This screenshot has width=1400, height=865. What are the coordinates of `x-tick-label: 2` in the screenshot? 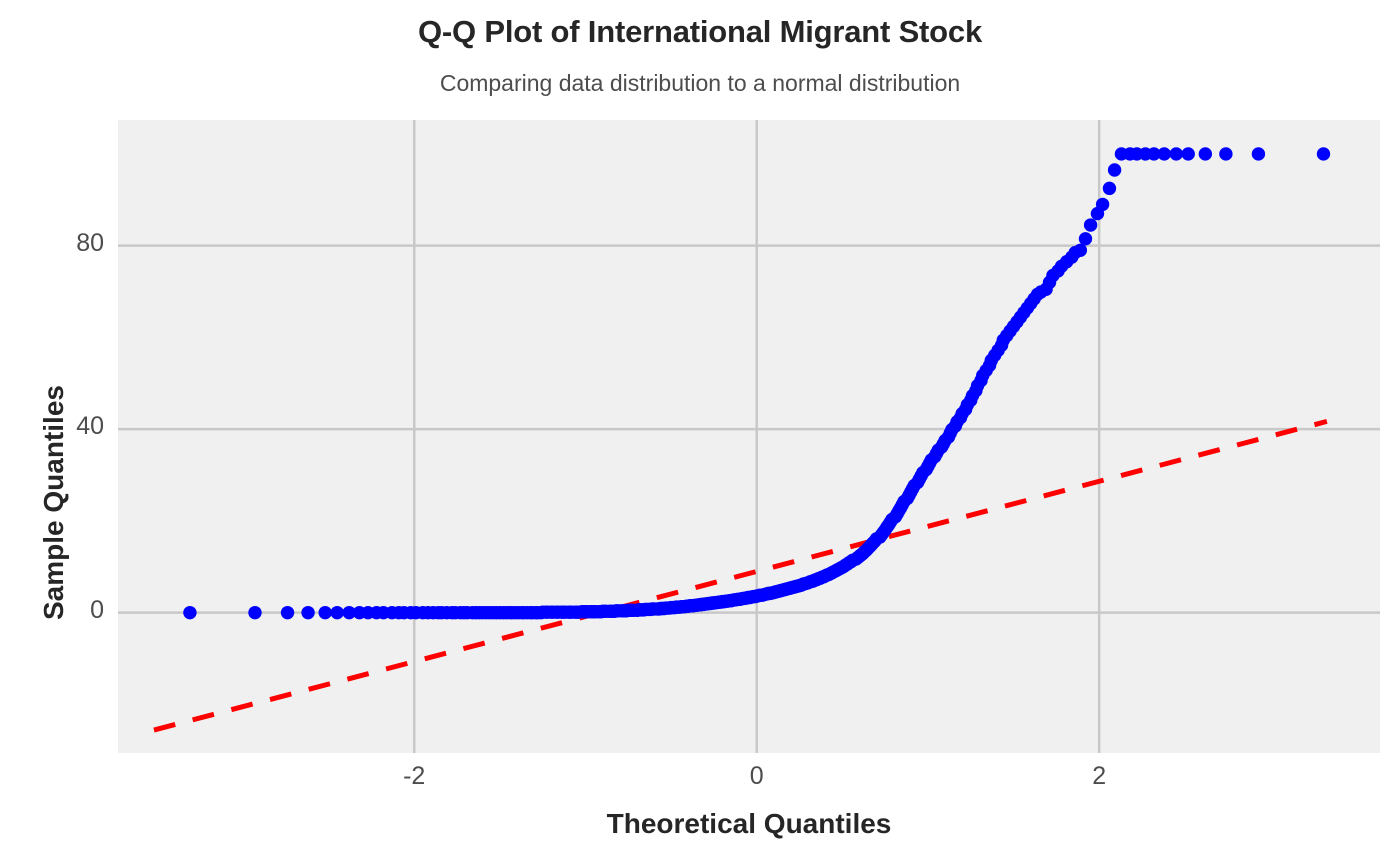 It's located at (1099, 776).